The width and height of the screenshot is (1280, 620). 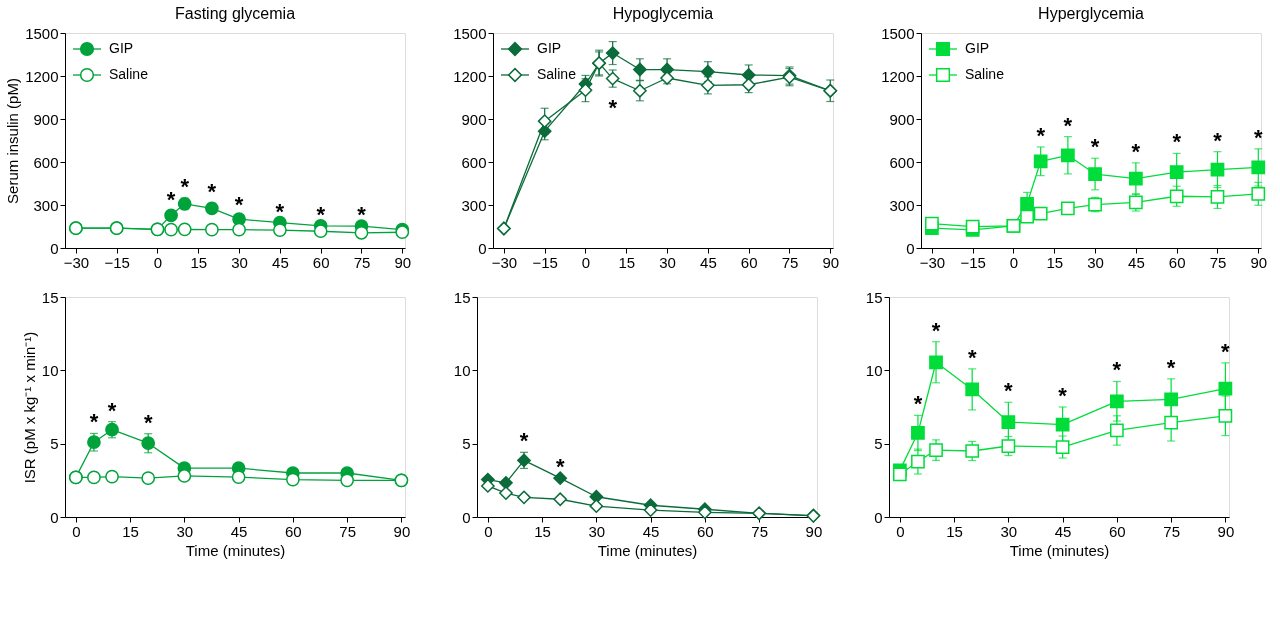 What do you see at coordinates (235, 13) in the screenshot?
I see `chart-title: Fasting glycemia` at bounding box center [235, 13].